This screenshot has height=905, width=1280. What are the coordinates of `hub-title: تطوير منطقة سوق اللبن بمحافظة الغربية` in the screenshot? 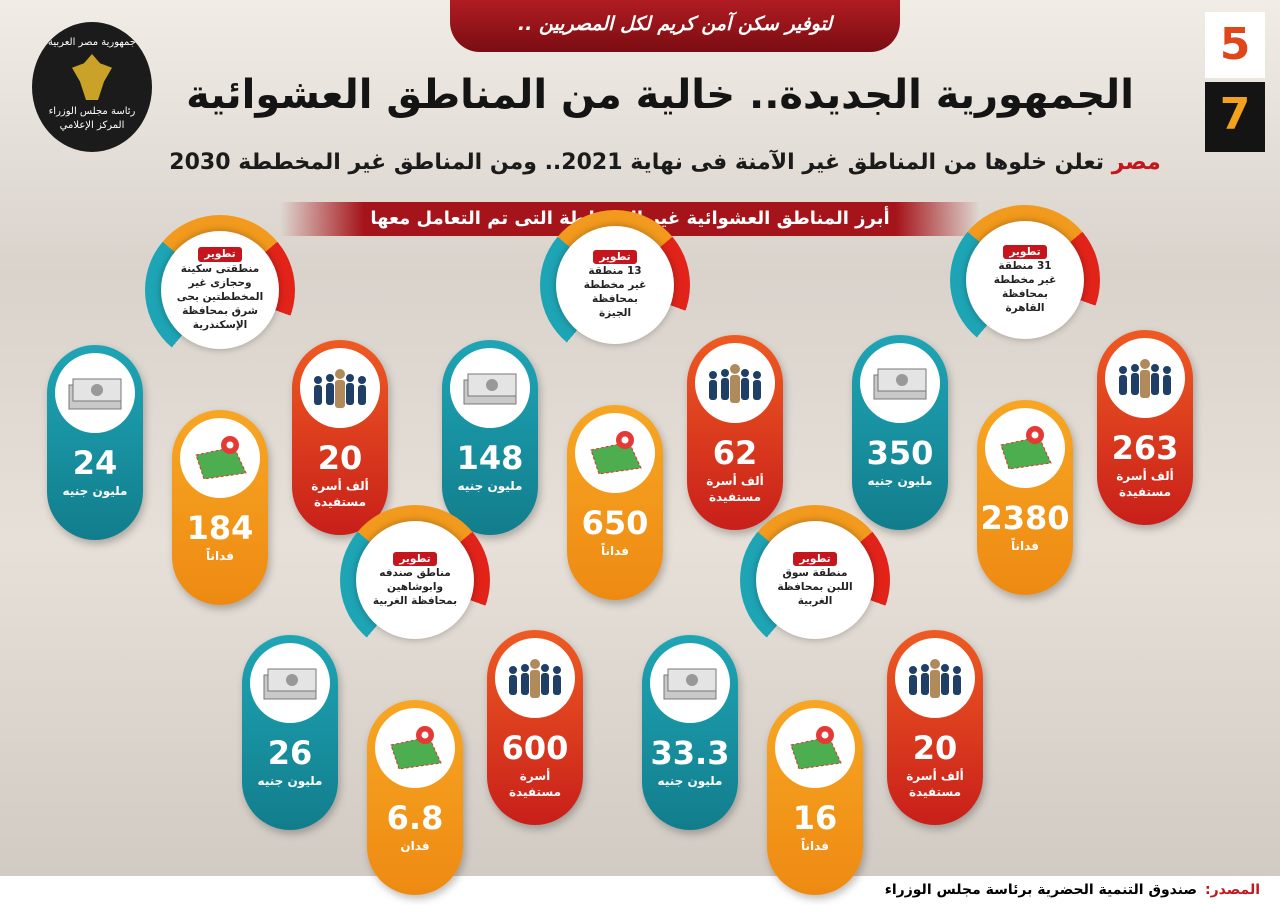 It's located at (815, 580).